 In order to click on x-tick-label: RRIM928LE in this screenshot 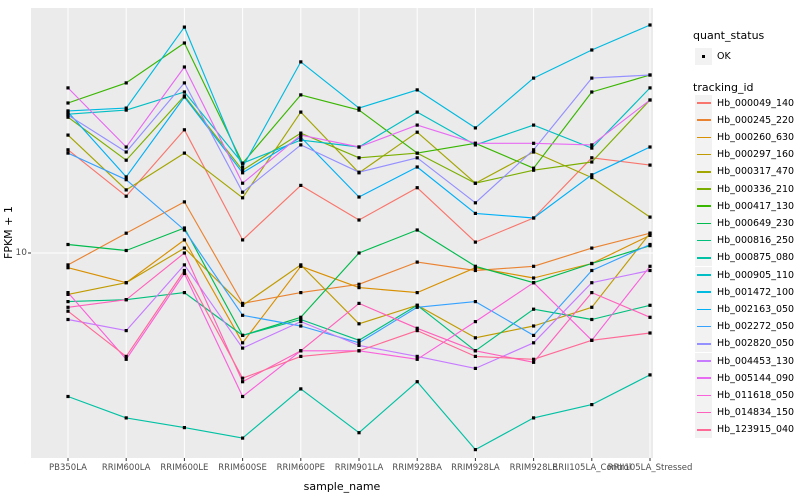, I will do `click(533, 468)`.